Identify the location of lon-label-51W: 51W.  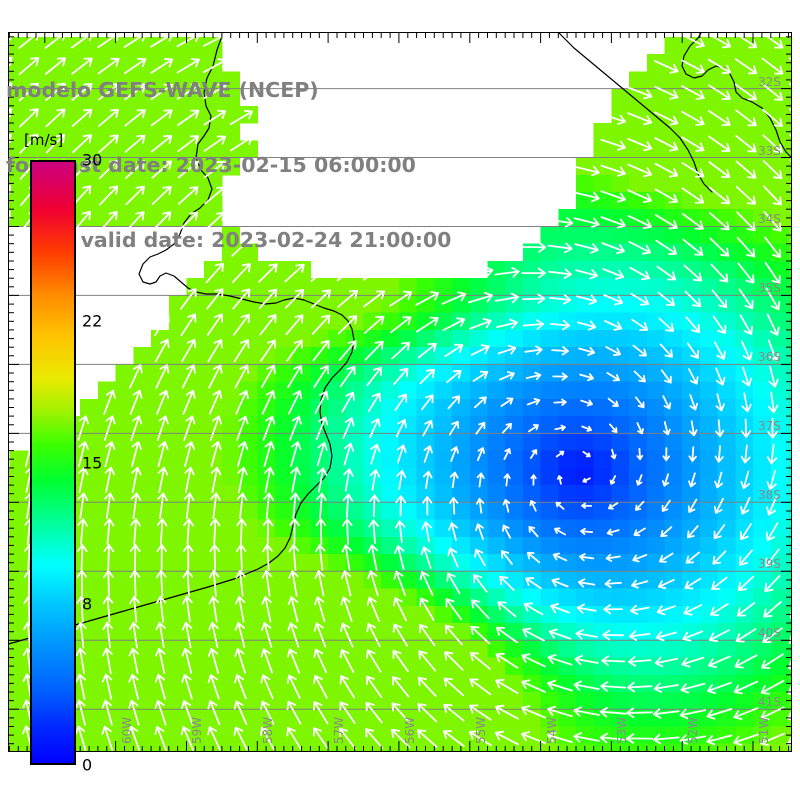
(764, 730).